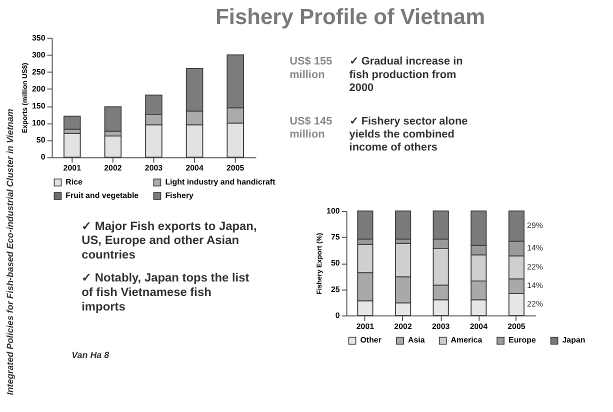  Describe the element at coordinates (75, 182) in the screenshot. I see `legend-label: Rice` at that location.